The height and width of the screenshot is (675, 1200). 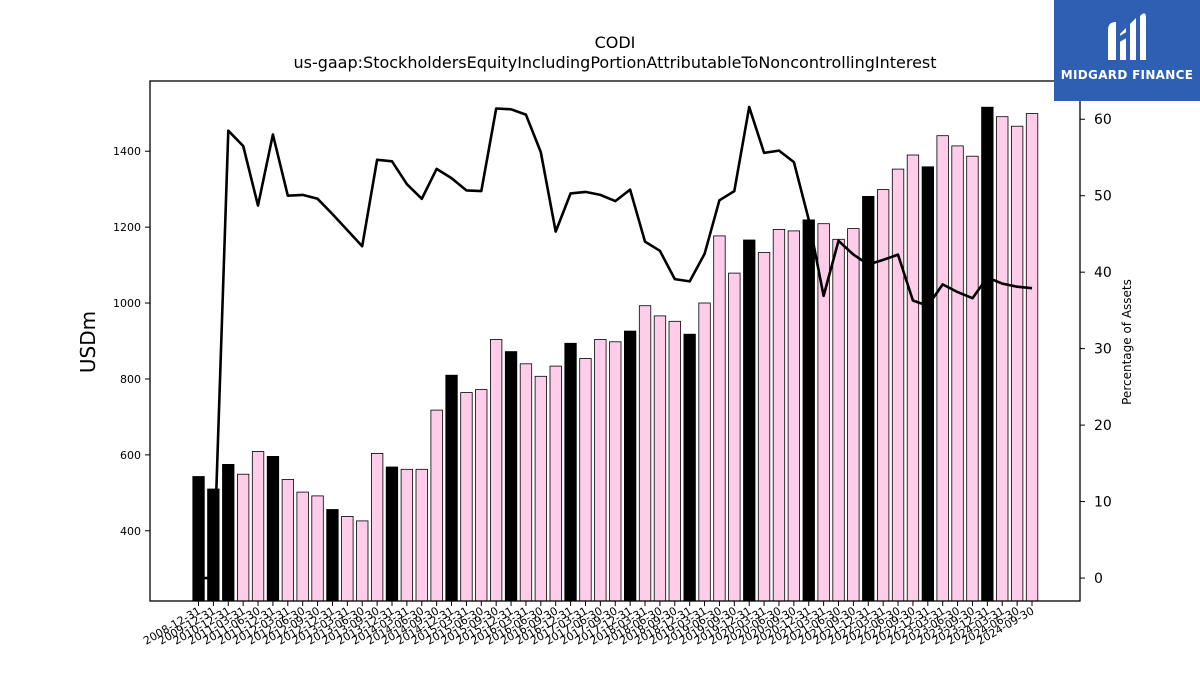 I want to click on y2-tick-label: 30, so click(x=1103, y=350).